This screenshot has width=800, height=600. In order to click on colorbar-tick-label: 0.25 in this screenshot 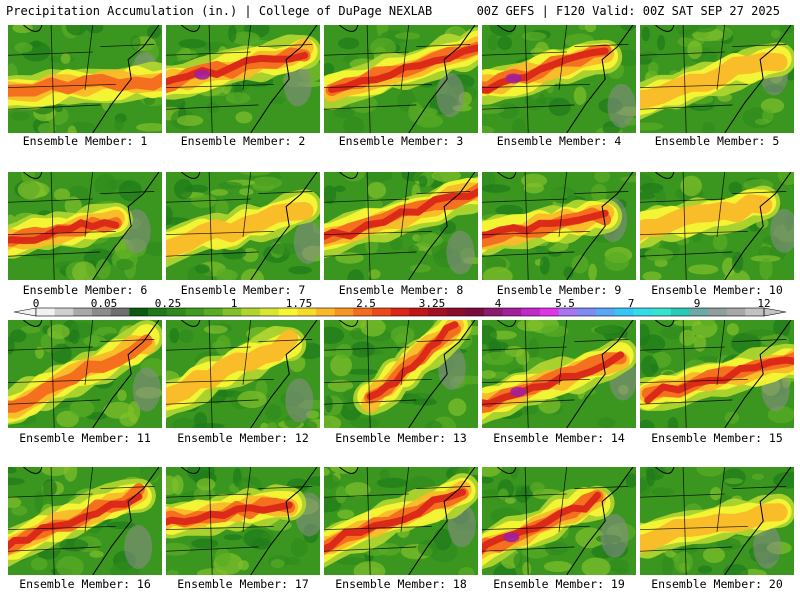, I will do `click(168, 303)`.